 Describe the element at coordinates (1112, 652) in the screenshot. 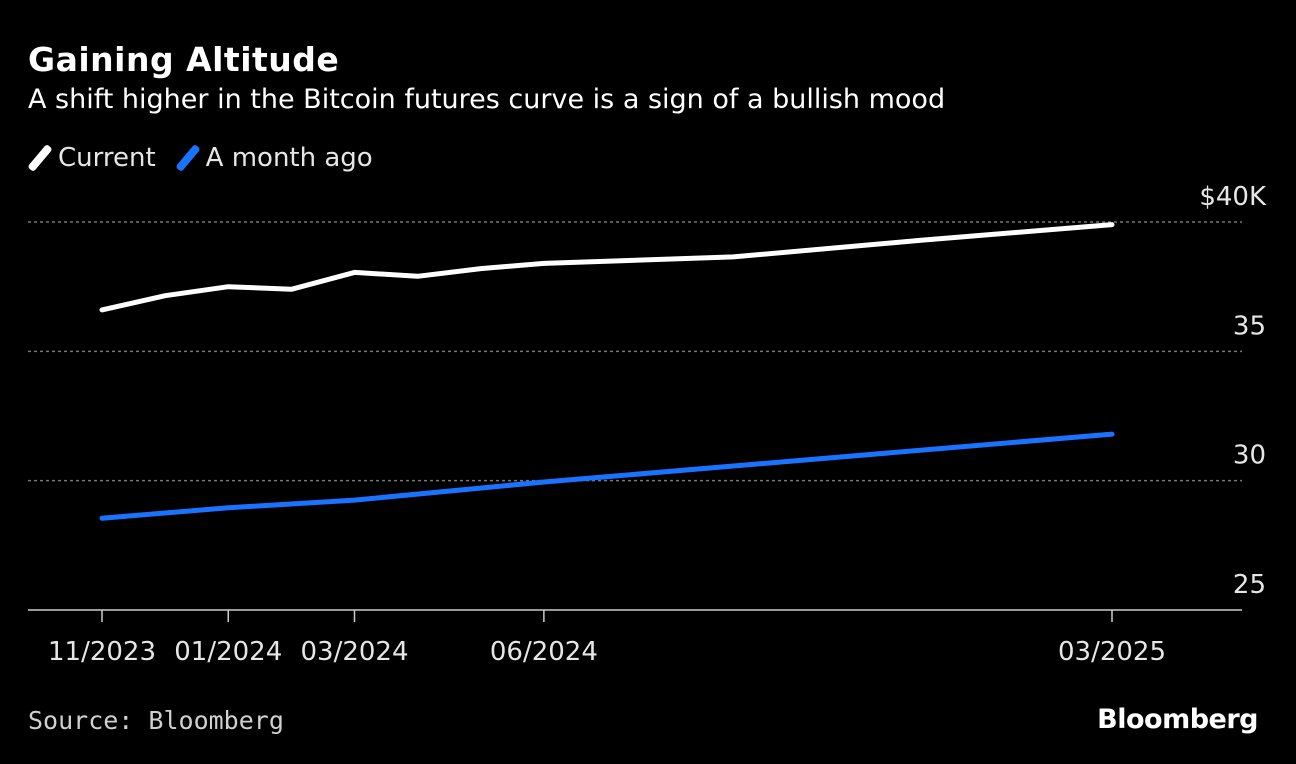

I see `x-tick-label: 03/2025` at that location.